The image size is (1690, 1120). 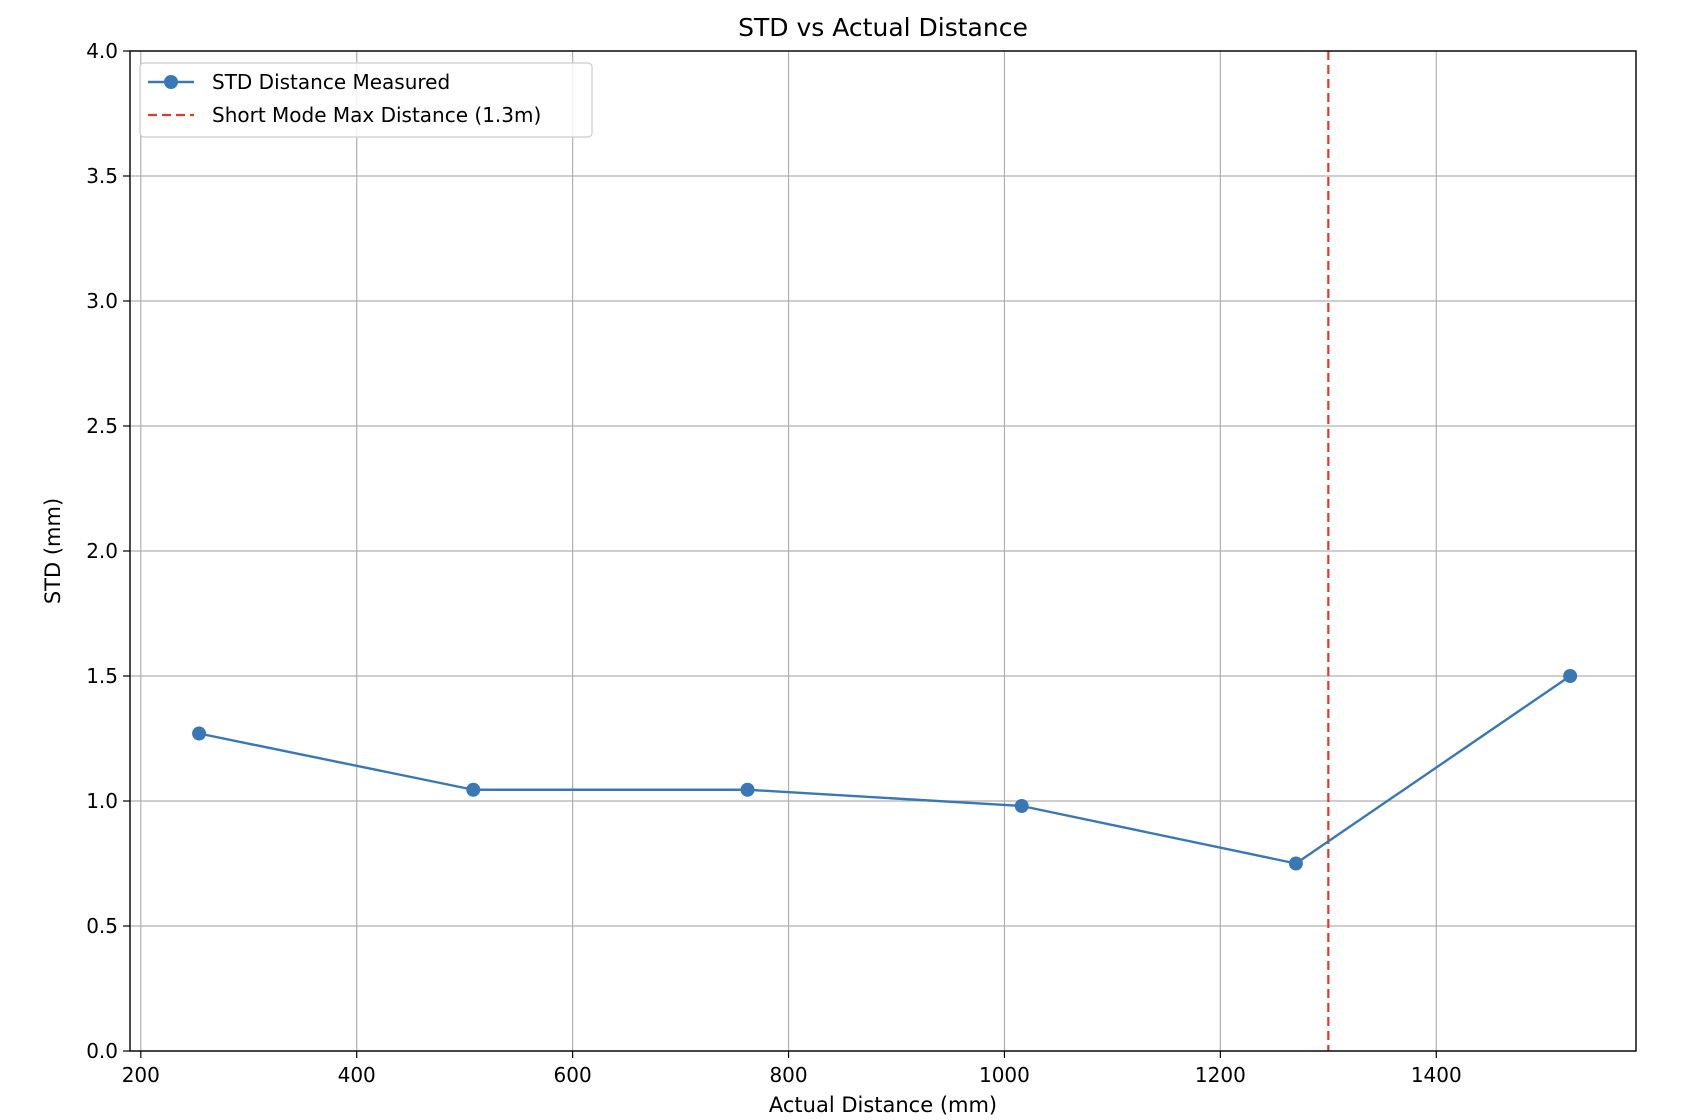 I want to click on series-lines, so click(x=884, y=770).